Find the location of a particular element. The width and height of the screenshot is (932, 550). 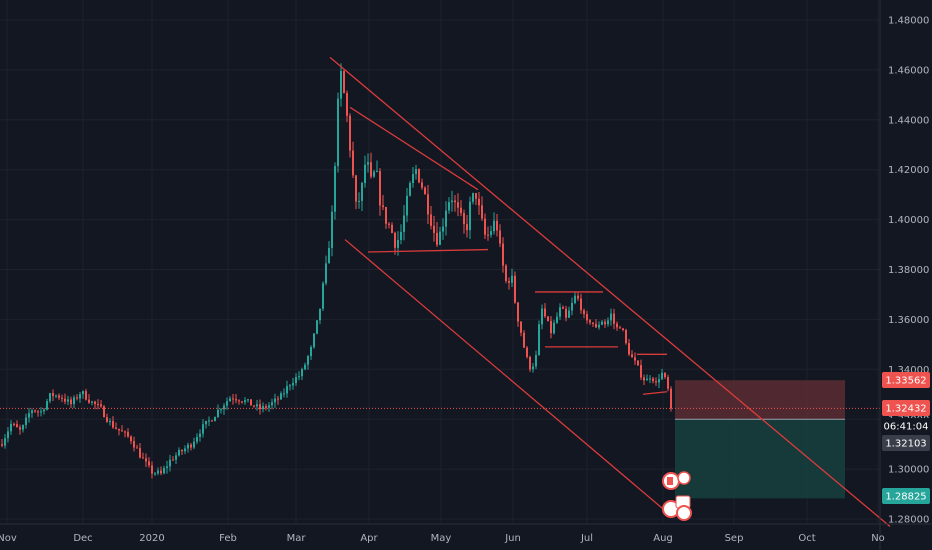

x-tick-label: May is located at coordinates (441, 538).